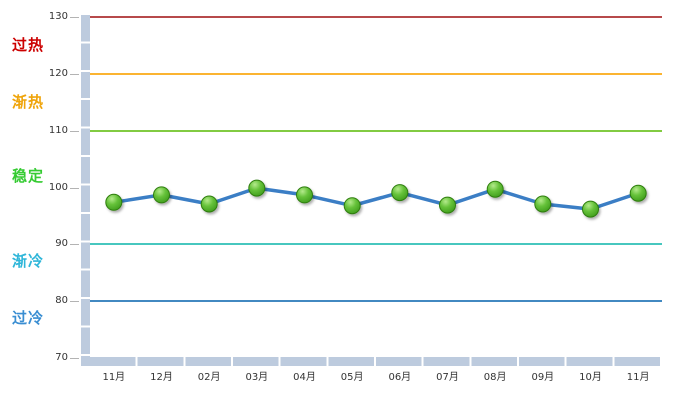 This screenshot has width=682, height=408. I want to click on x-axis-label: 12月, so click(161, 377).